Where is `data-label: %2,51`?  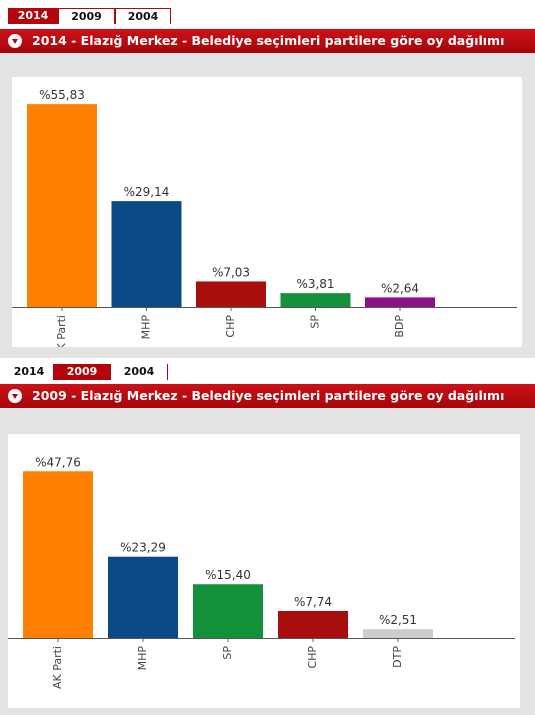 data-label: %2,51 is located at coordinates (398, 620).